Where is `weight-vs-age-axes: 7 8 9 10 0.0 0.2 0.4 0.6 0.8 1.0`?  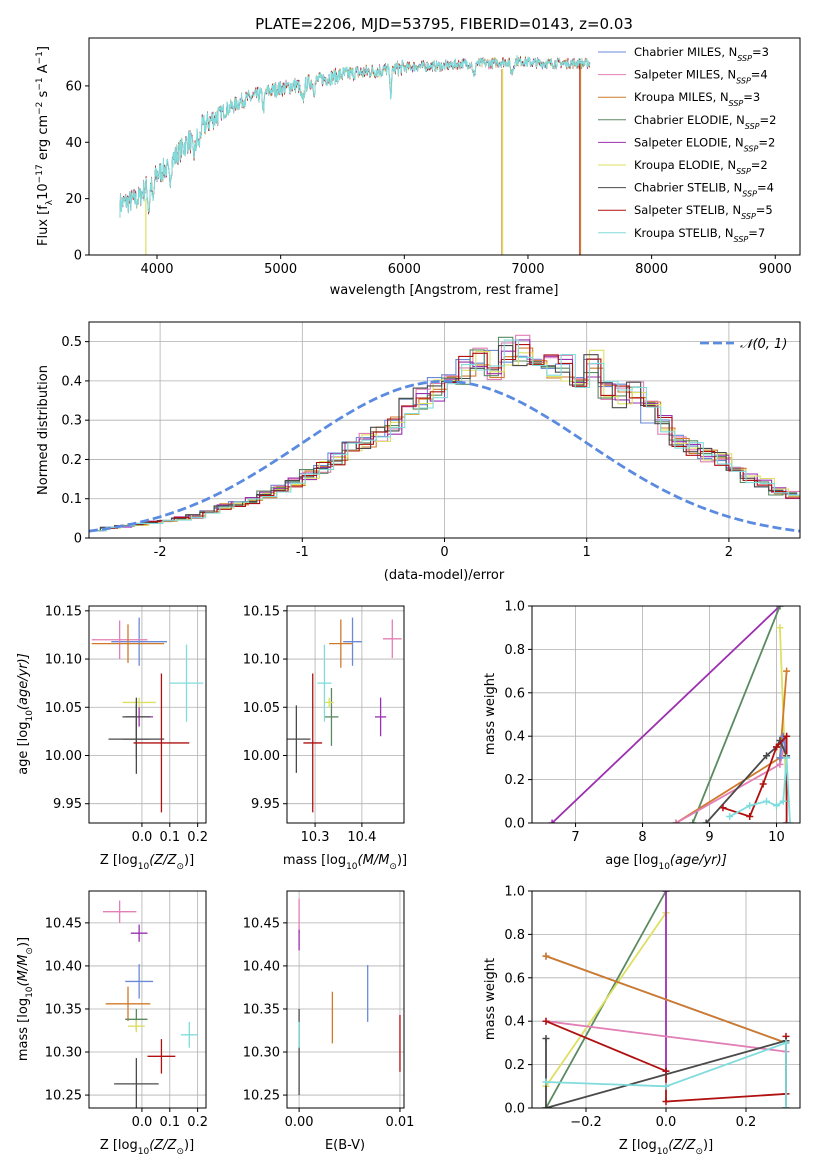
weight-vs-age-axes: 7 8 9 10 0.0 0.2 0.4 0.6 0.8 1.0 is located at coordinates (652, 722).